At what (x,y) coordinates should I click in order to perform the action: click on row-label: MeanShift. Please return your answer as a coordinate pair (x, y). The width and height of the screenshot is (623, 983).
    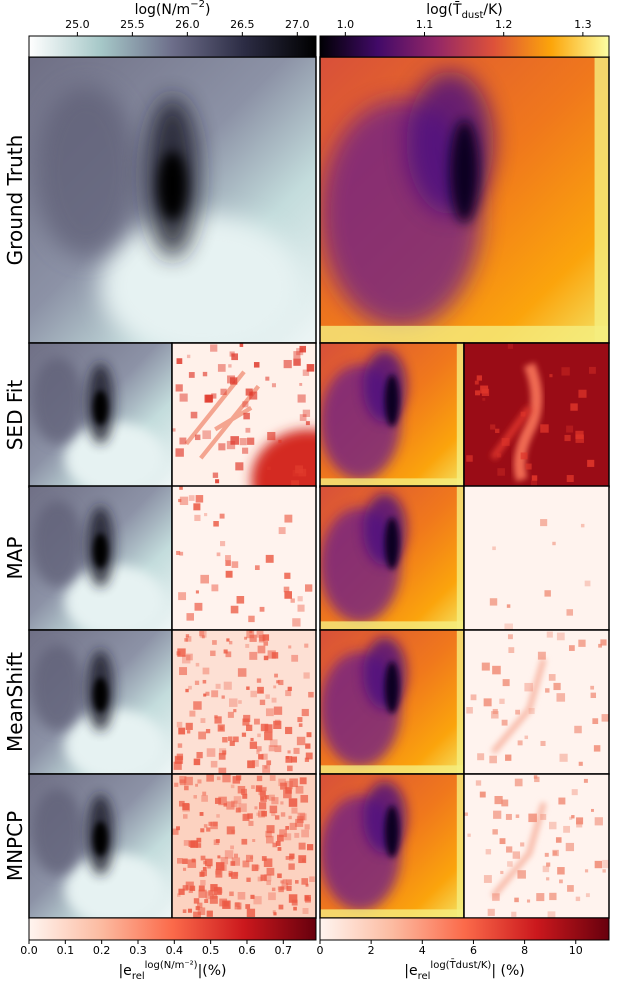
    Looking at the image, I should click on (15, 702).